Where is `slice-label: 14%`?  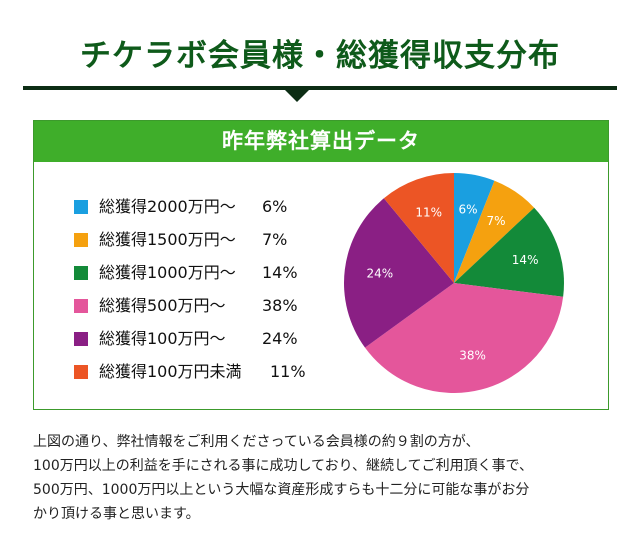 slice-label: 14% is located at coordinates (525, 260).